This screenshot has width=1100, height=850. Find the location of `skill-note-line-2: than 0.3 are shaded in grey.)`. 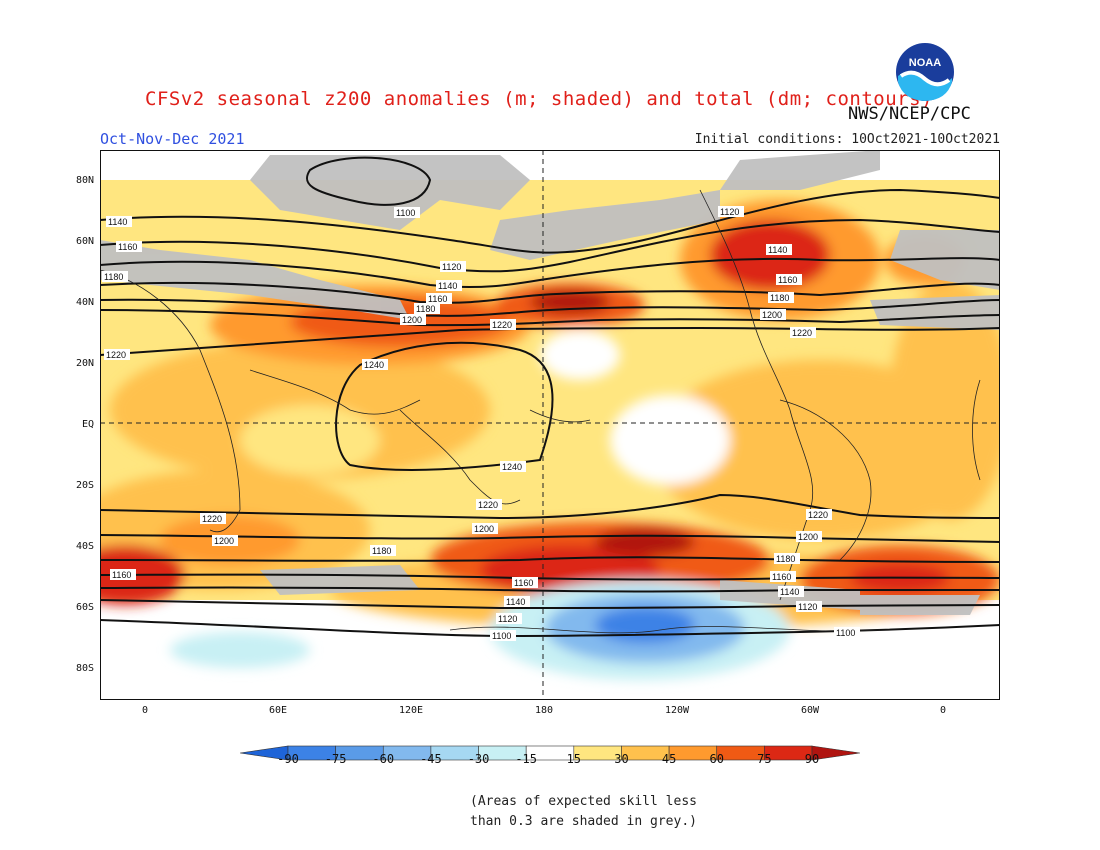

skill-note-line-2: than 0.3 are shaded in grey.) is located at coordinates (583, 821).